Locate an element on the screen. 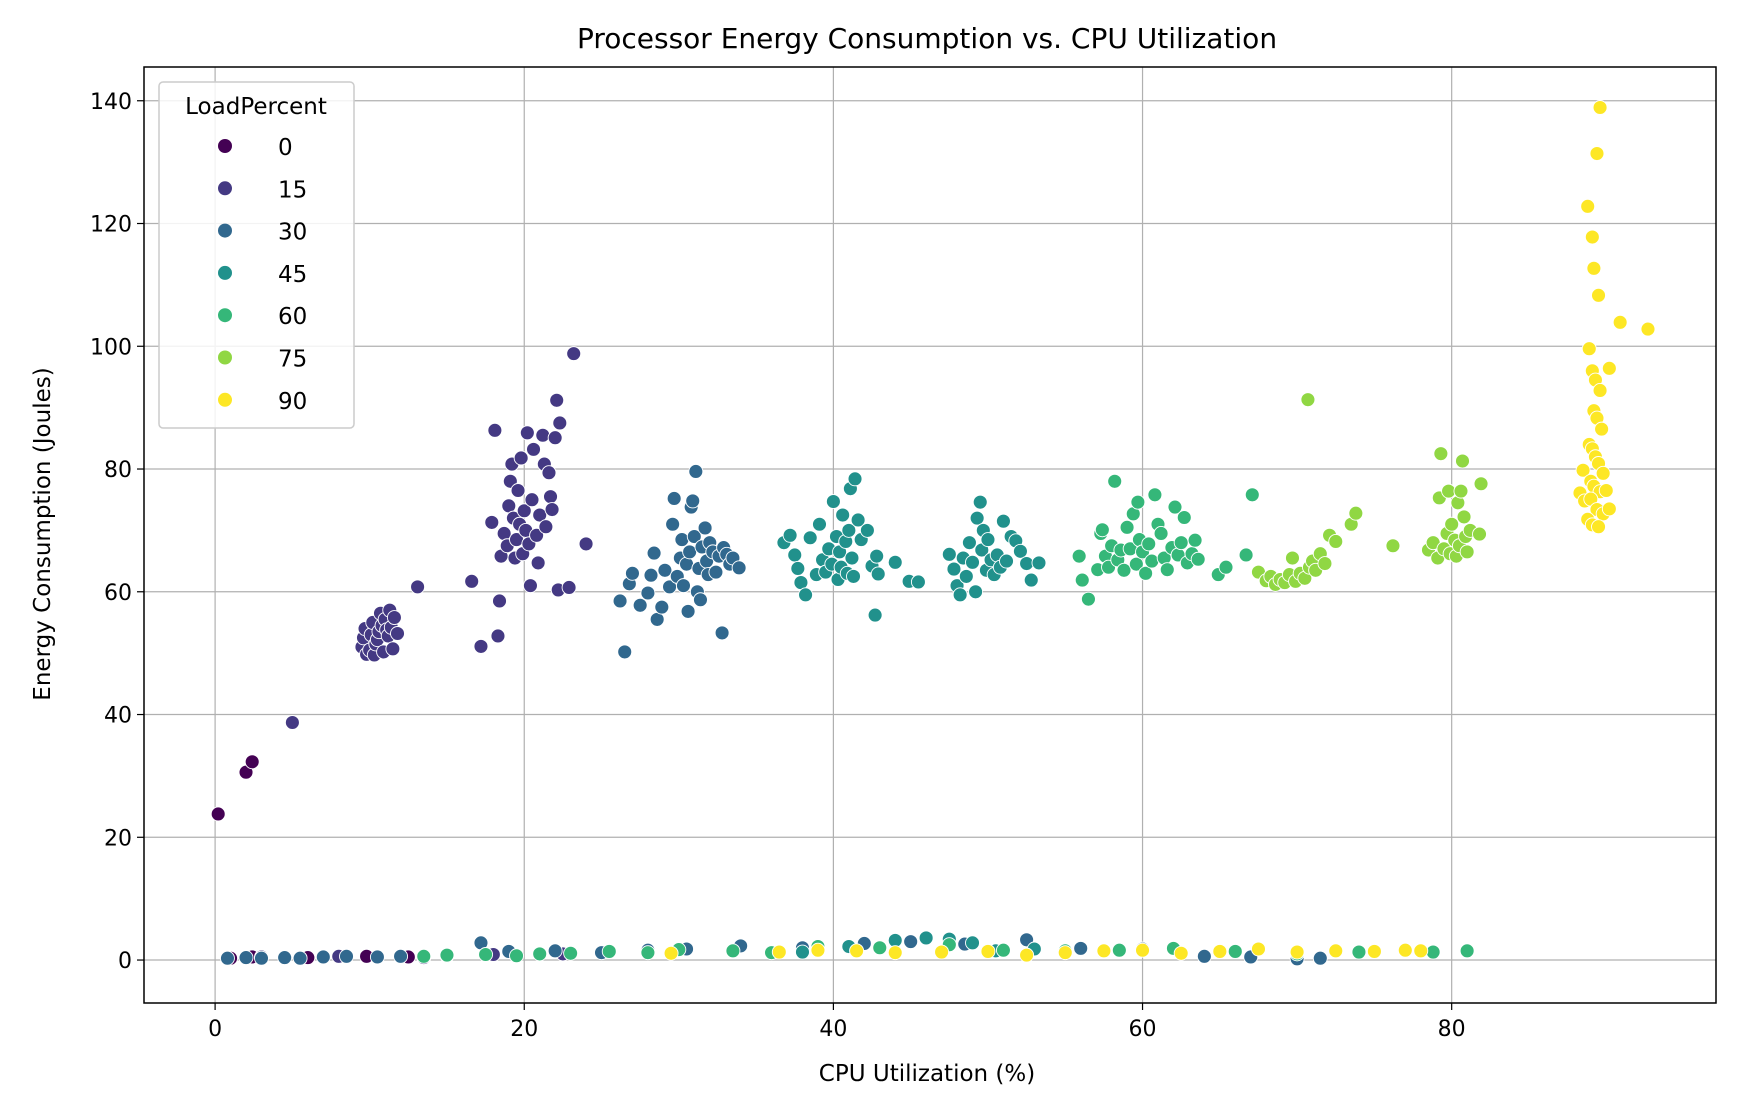  y-tick-label: 60 is located at coordinates (118, 593).